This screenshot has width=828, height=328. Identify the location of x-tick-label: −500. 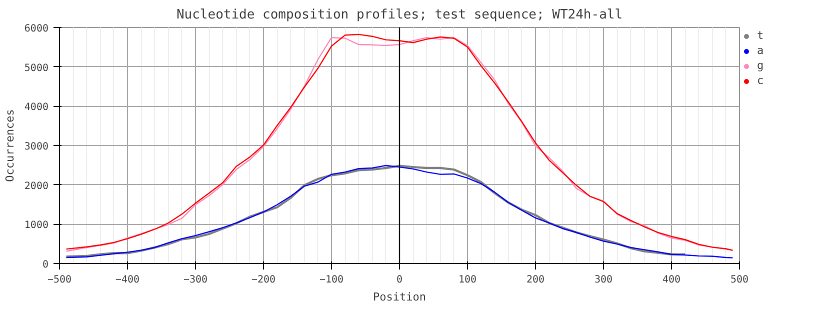
(59, 280).